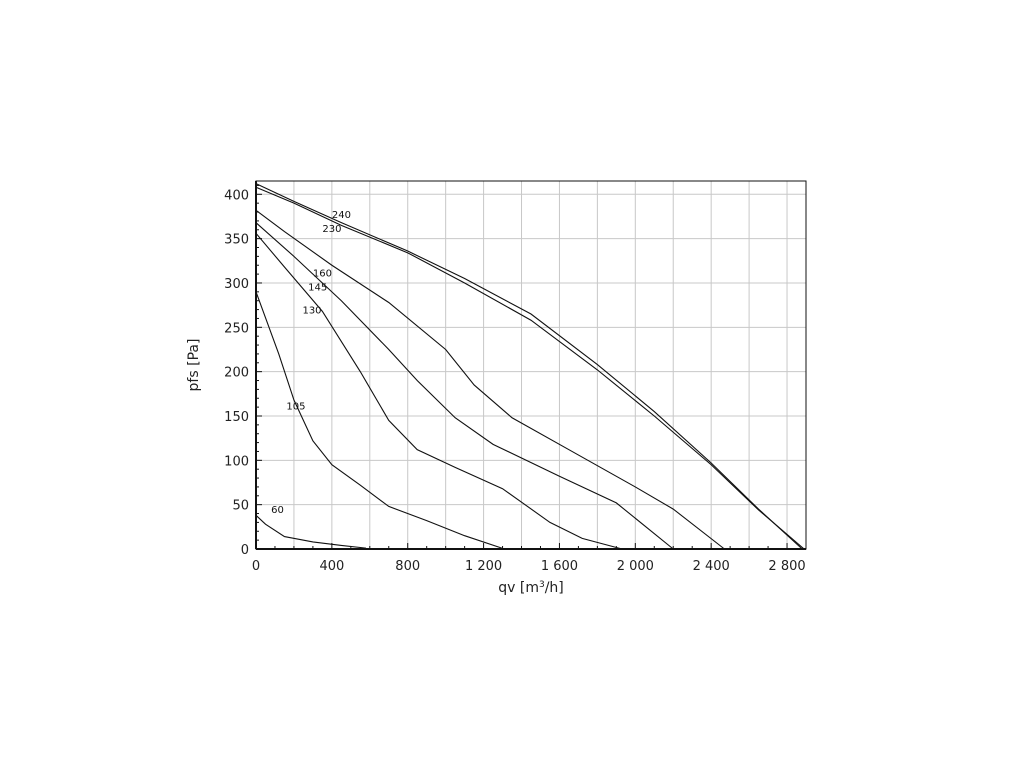 This screenshot has width=1024, height=768. I want to click on y-tick-label: 400, so click(236, 195).